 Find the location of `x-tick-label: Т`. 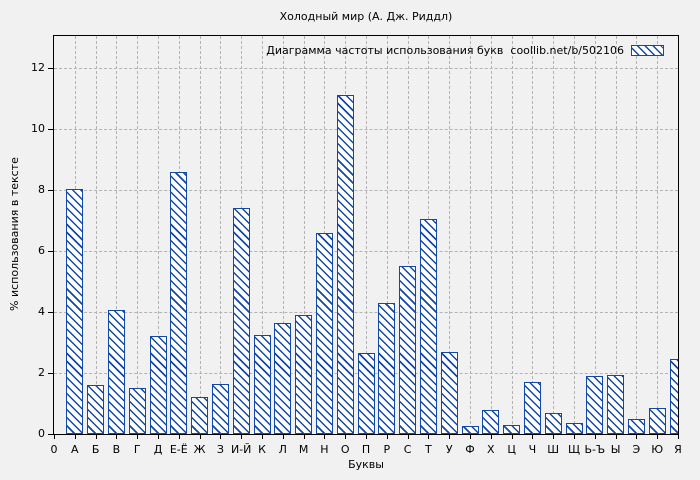

x-tick-label: Т is located at coordinates (428, 449).